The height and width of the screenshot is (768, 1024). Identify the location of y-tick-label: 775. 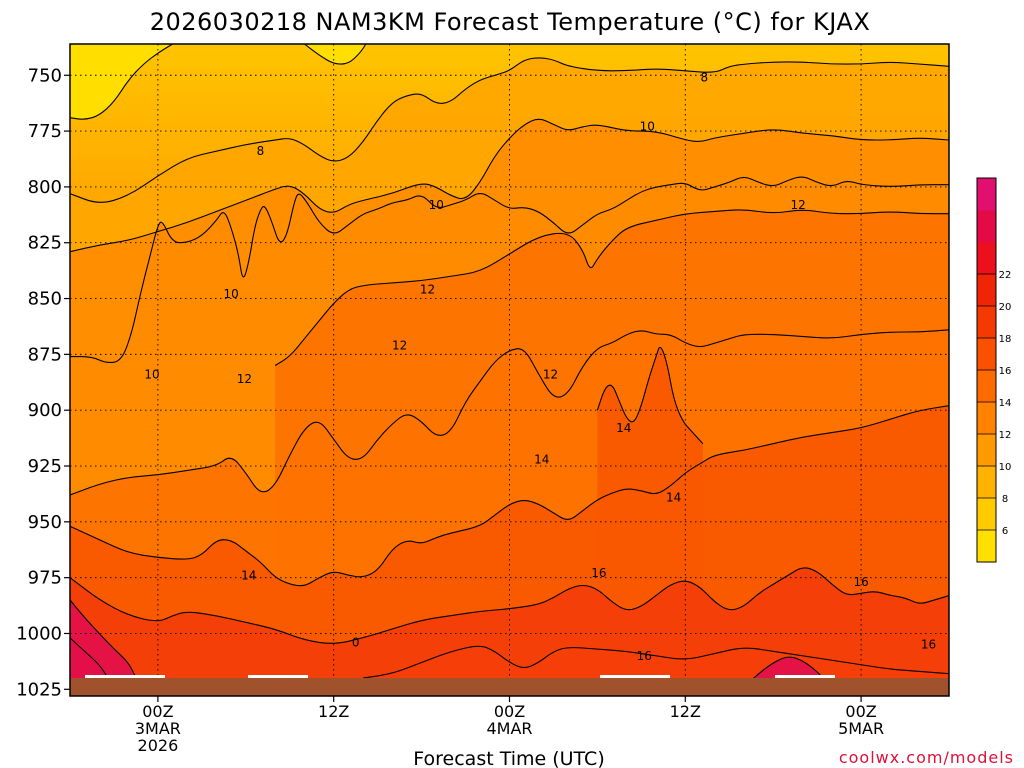
(45, 131).